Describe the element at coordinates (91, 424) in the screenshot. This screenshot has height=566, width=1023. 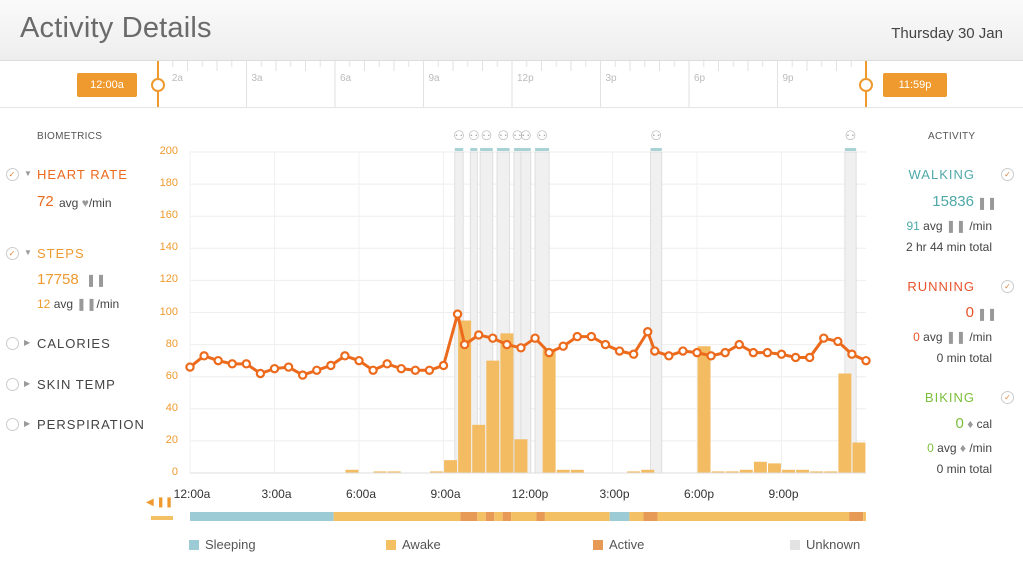
I see `perspiration-label: PERSPIRATION` at that location.